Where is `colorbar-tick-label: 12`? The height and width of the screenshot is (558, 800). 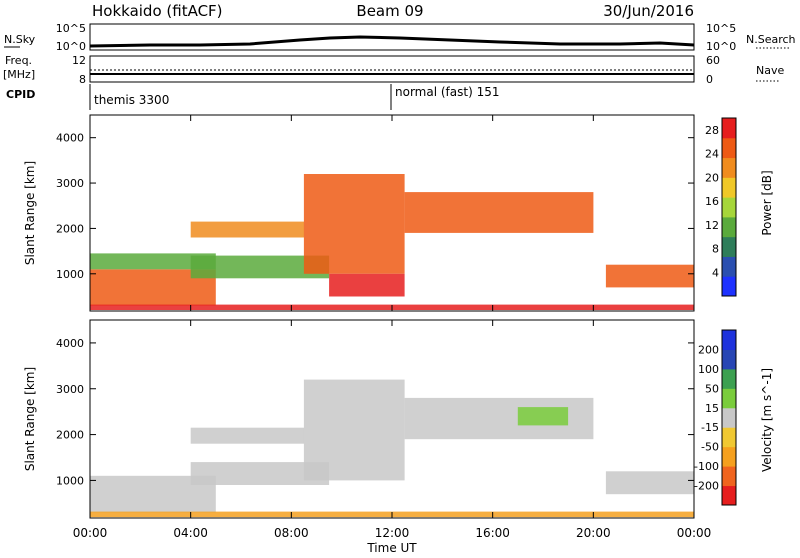
colorbar-tick-label: 12 is located at coordinates (712, 225).